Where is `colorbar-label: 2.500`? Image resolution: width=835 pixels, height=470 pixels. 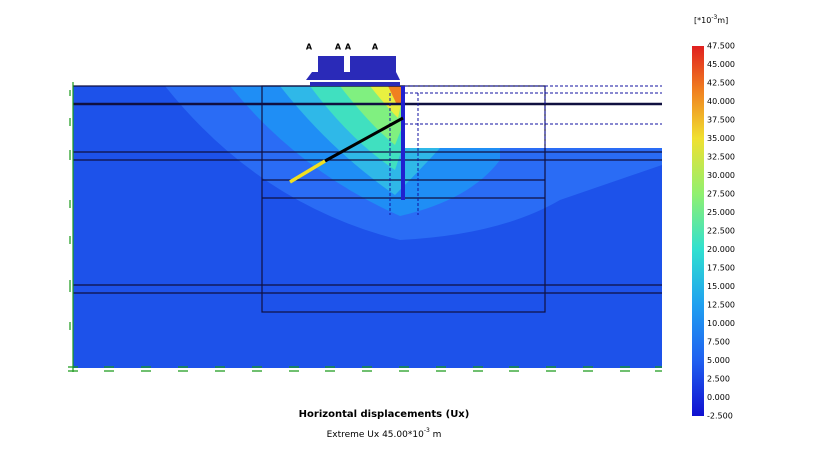
colorbar-label: 2.500 is located at coordinates (718, 379).